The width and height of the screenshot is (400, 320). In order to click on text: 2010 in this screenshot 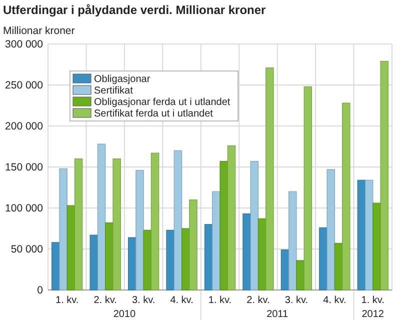, I will do `click(124, 314)`.